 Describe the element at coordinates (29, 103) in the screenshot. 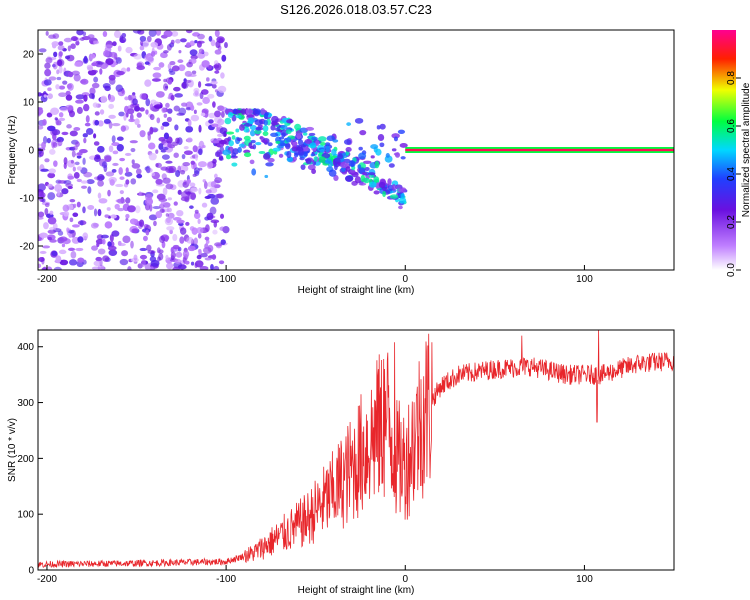

I see `spectrogram-ytick-label: 10` at that location.